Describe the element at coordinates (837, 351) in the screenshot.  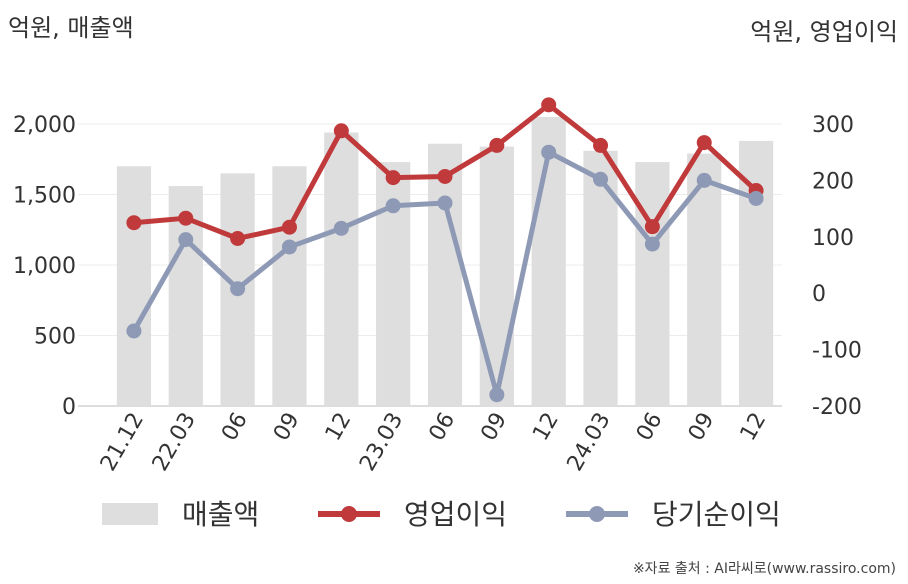
I see `right-tick-label: -100` at that location.